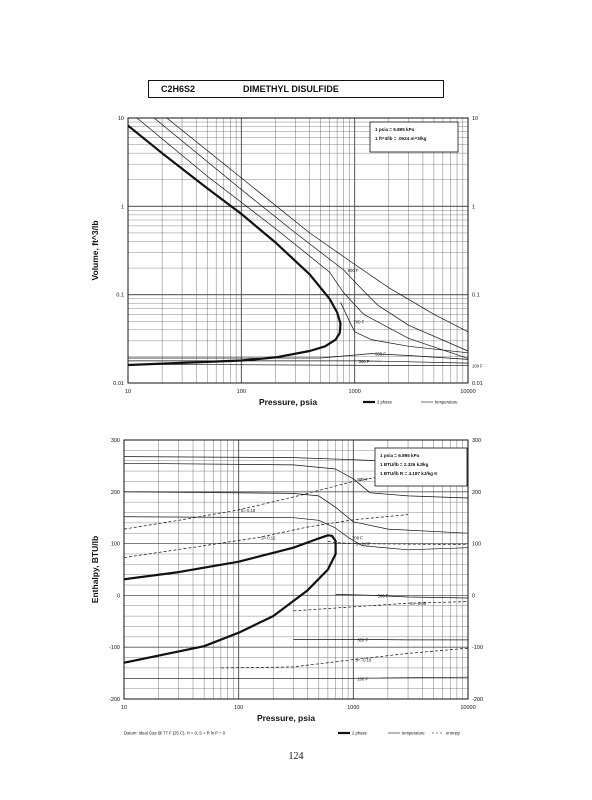 The image size is (592, 800). I want to click on unit-conversion-text: 1 BTU/lb = 2.326 kJ/kg, so click(404, 464).